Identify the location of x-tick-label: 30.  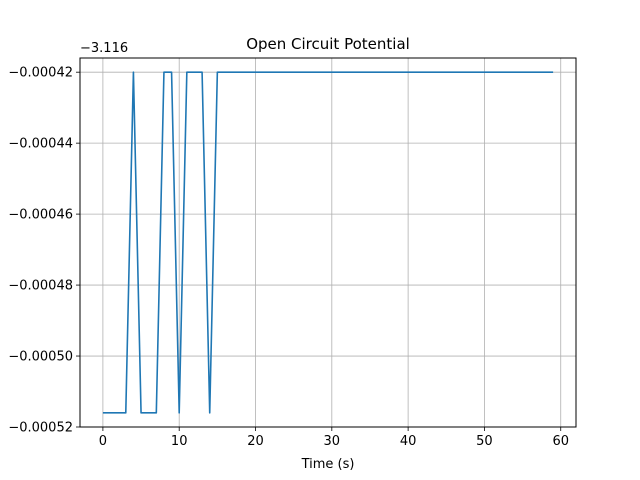
(332, 441).